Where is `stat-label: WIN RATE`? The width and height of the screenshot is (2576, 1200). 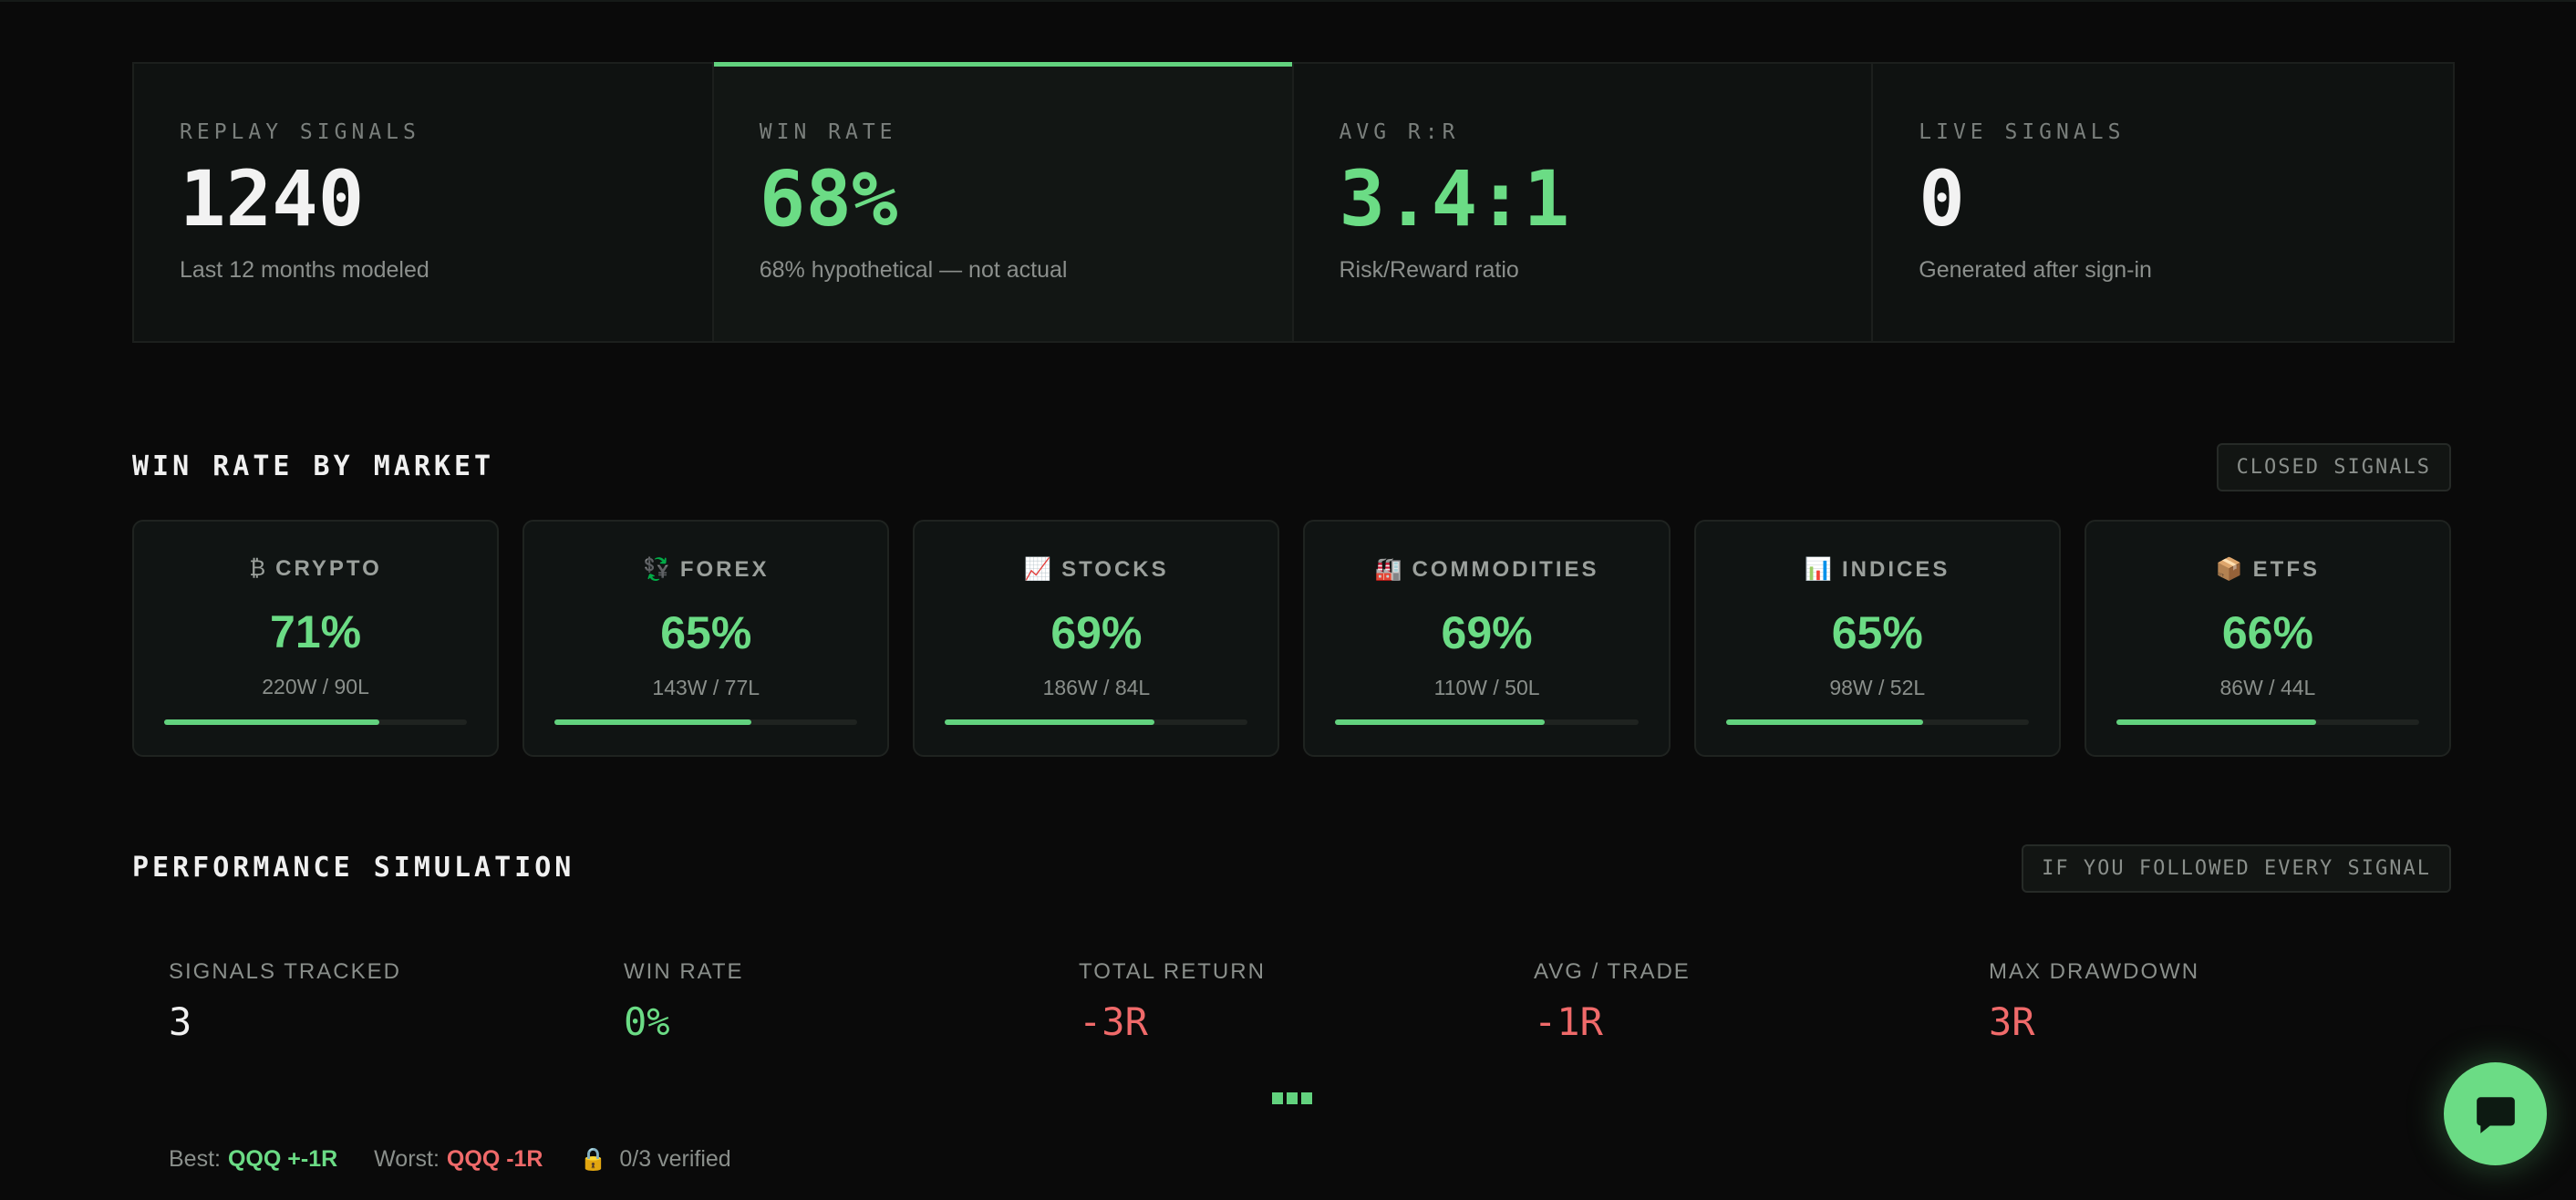 stat-label: WIN RATE is located at coordinates (828, 132).